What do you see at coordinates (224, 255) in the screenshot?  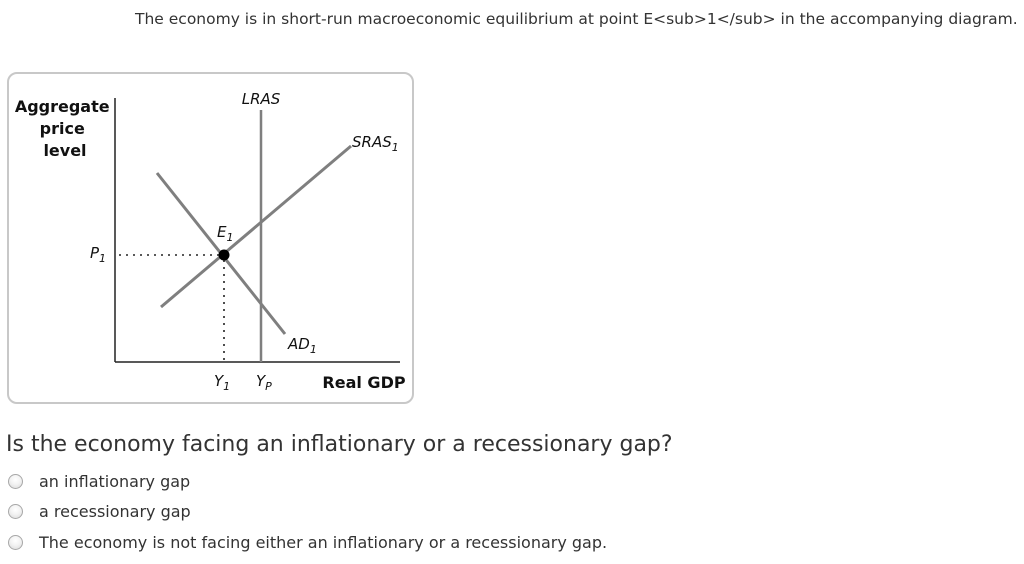 I see `equilibrium-point-e1` at bounding box center [224, 255].